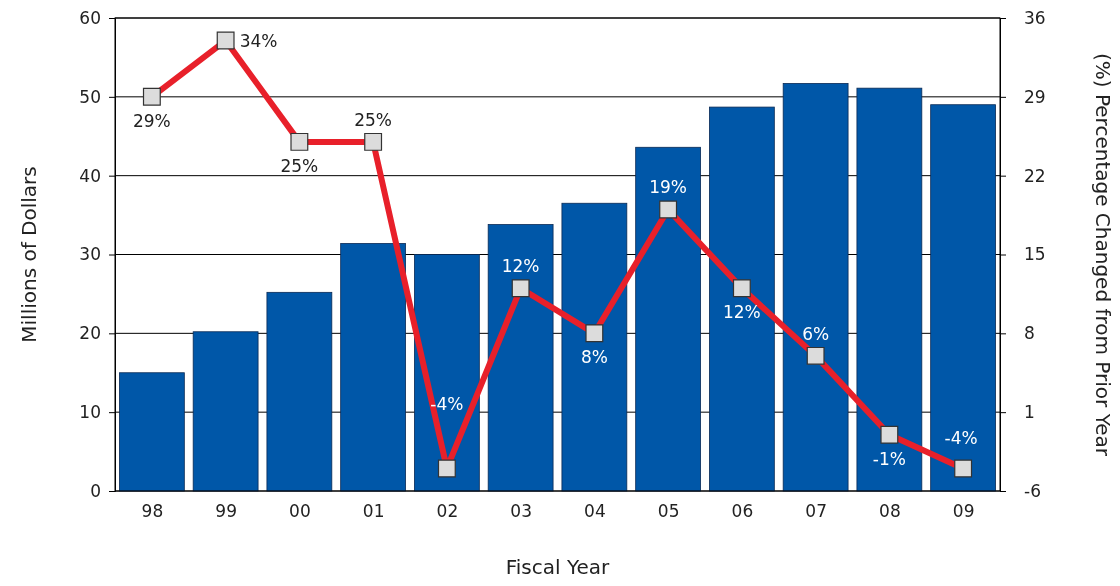 The height and width of the screenshot is (586, 1120). What do you see at coordinates (29, 254) in the screenshot?
I see `y-axis-title: Millions of Dollars` at bounding box center [29, 254].